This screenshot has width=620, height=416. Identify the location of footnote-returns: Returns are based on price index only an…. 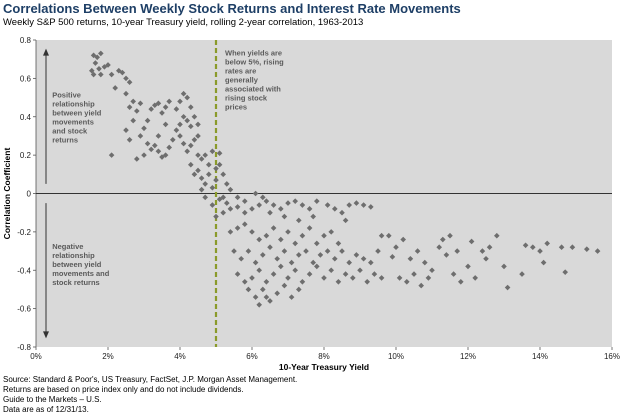
(123, 389).